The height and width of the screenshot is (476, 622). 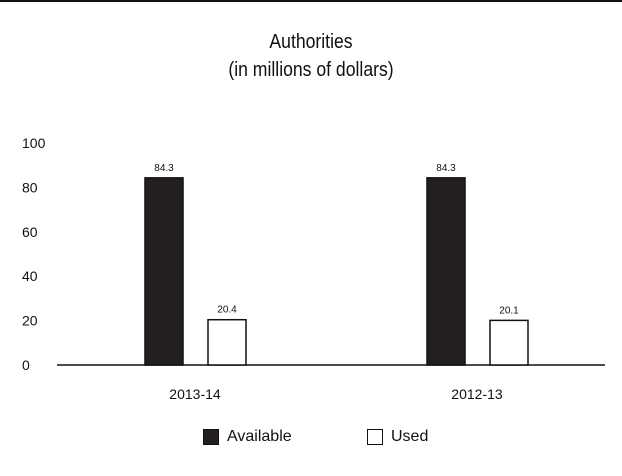 I want to click on chart-subtitle: (in millions of dollars), so click(x=311, y=70).